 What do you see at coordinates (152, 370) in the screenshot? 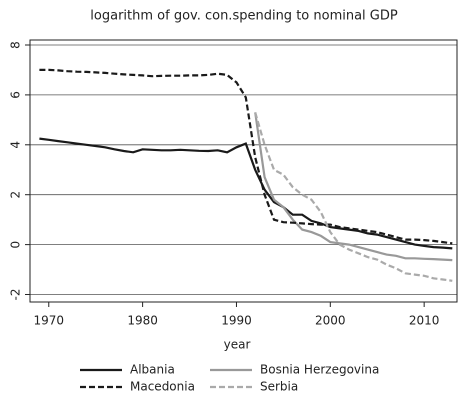
I see `legend-label: Albania` at bounding box center [152, 370].